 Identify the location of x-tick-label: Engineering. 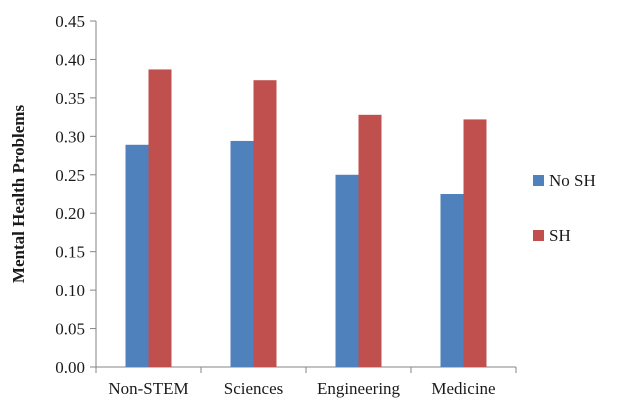
(359, 388).